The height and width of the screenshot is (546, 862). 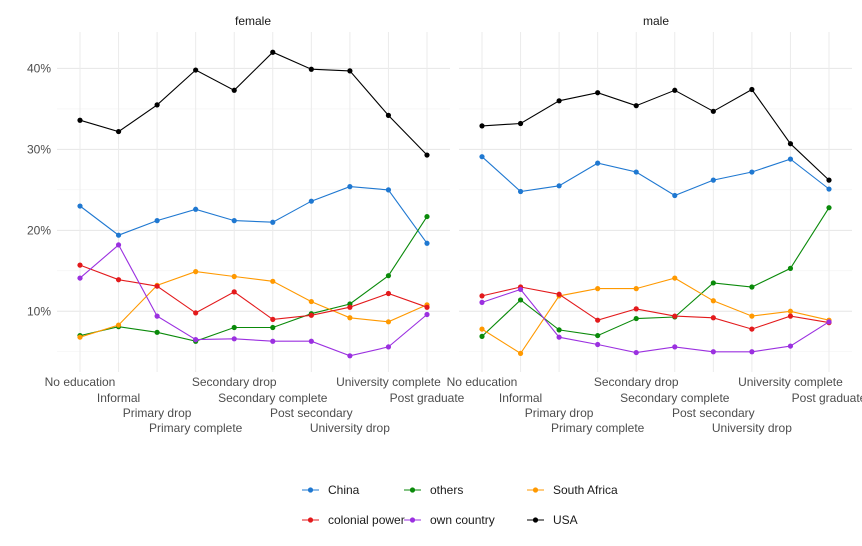 I want to click on x-tick-label: Secondary drop, so click(x=636, y=382).